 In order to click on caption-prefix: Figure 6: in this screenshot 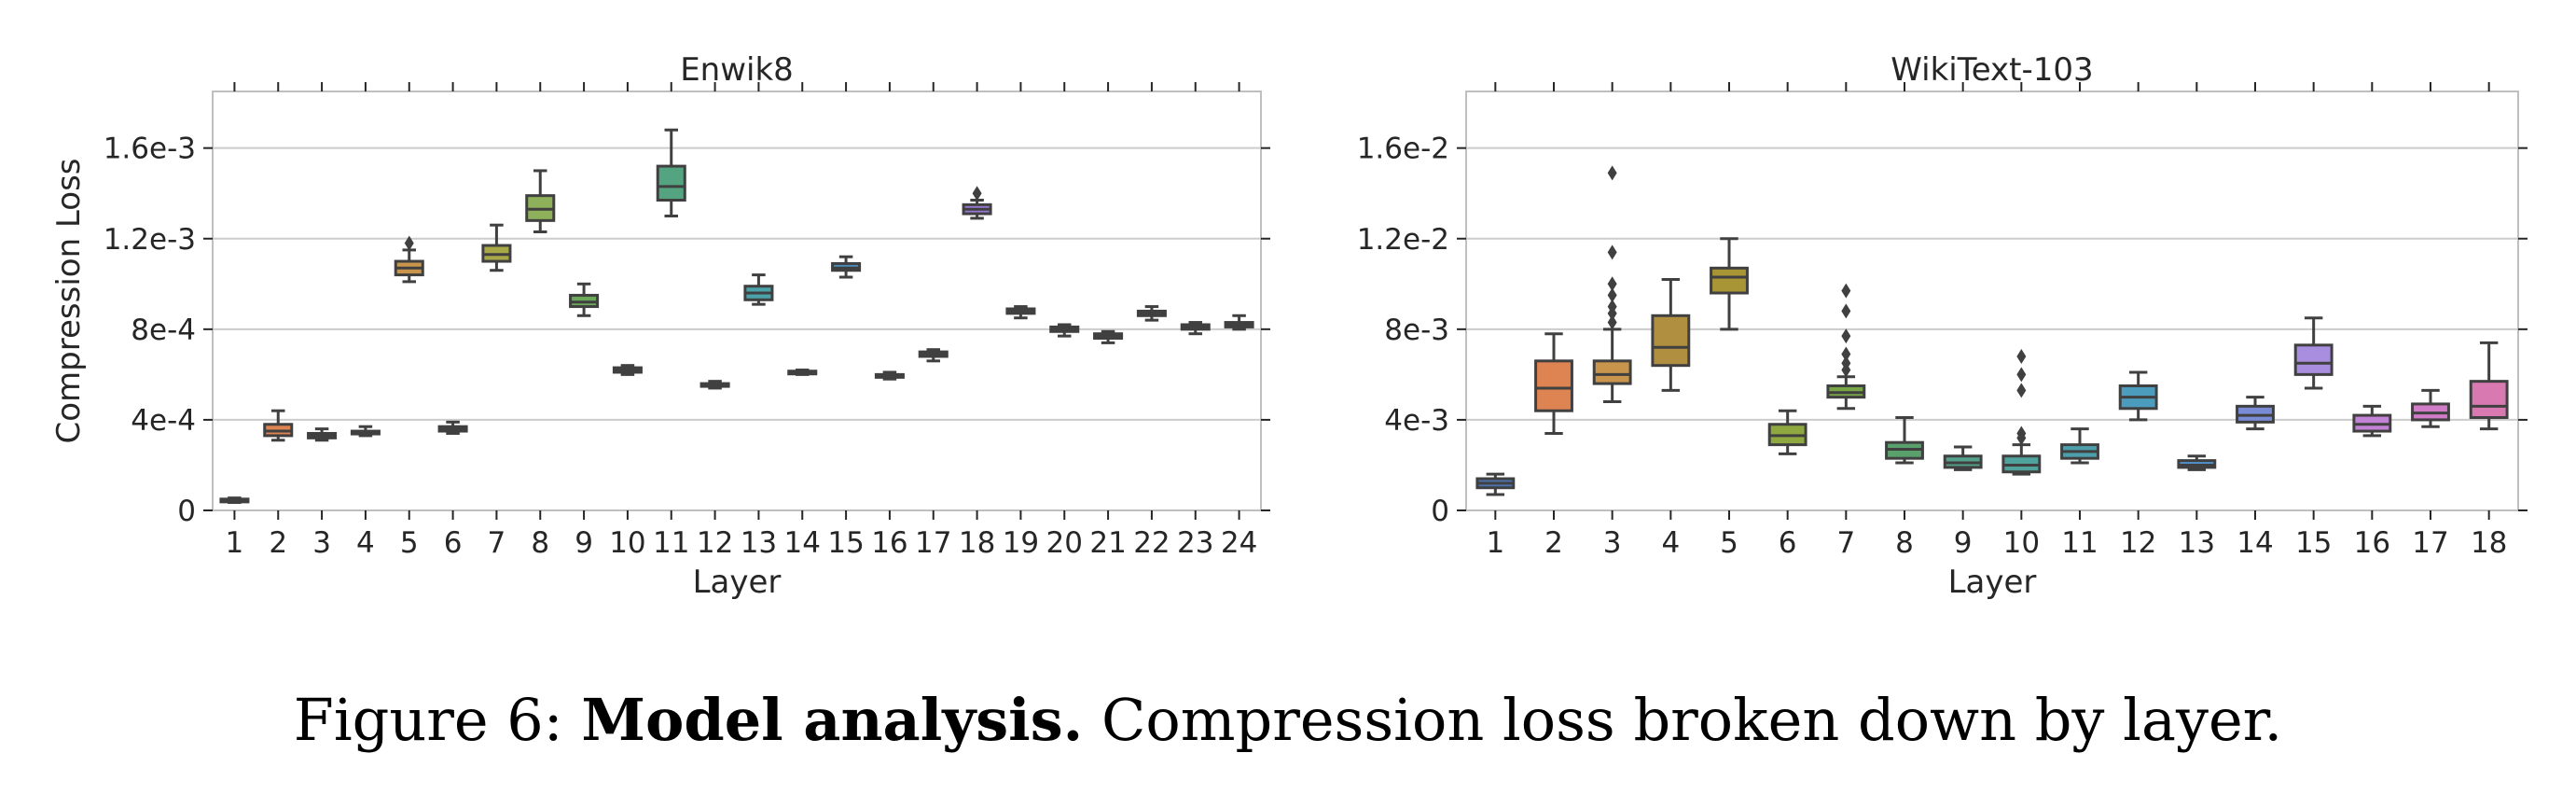, I will do `click(428, 720)`.